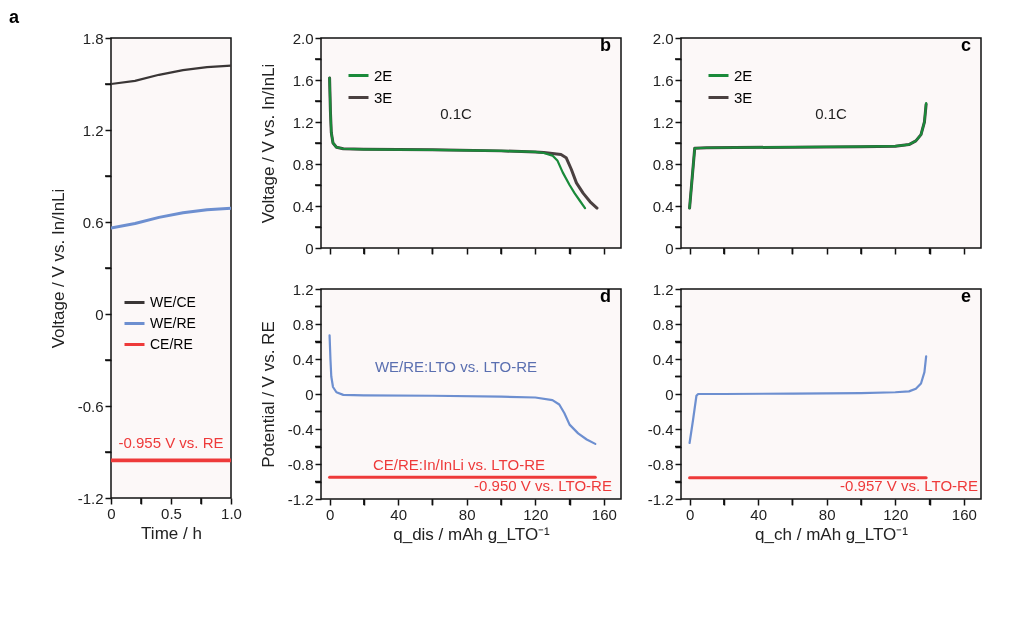 The width and height of the screenshot is (1033, 630). Describe the element at coordinates (93, 38) in the screenshot. I see `y-tick-label: 1.8` at that location.